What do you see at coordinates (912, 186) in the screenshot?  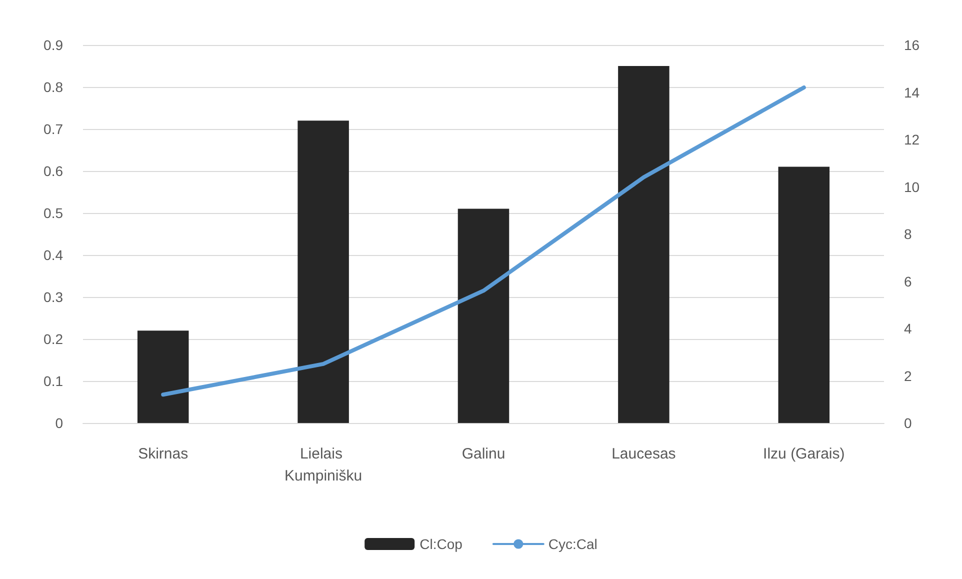 I see `y2-tick-label: 10` at bounding box center [912, 186].